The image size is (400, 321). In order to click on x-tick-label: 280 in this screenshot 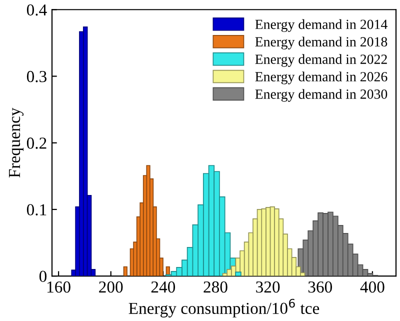, I will do `click(216, 287)`.